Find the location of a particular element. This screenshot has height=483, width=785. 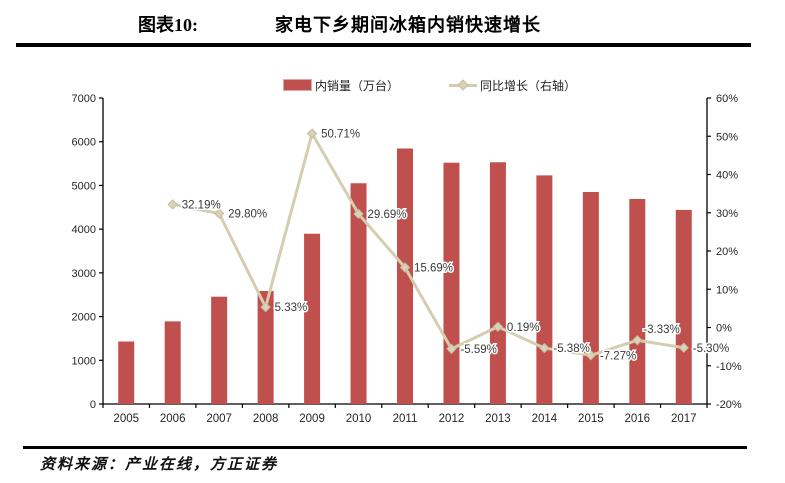

line-marker-2010 is located at coordinates (358, 214).